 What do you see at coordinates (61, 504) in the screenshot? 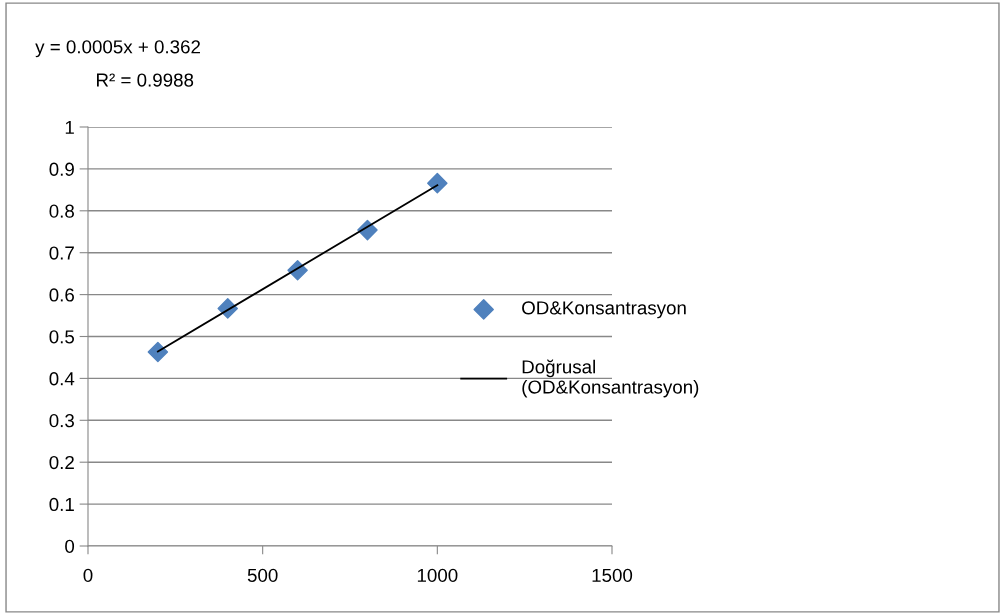
I see `y-tick-label: 0.1` at bounding box center [61, 504].